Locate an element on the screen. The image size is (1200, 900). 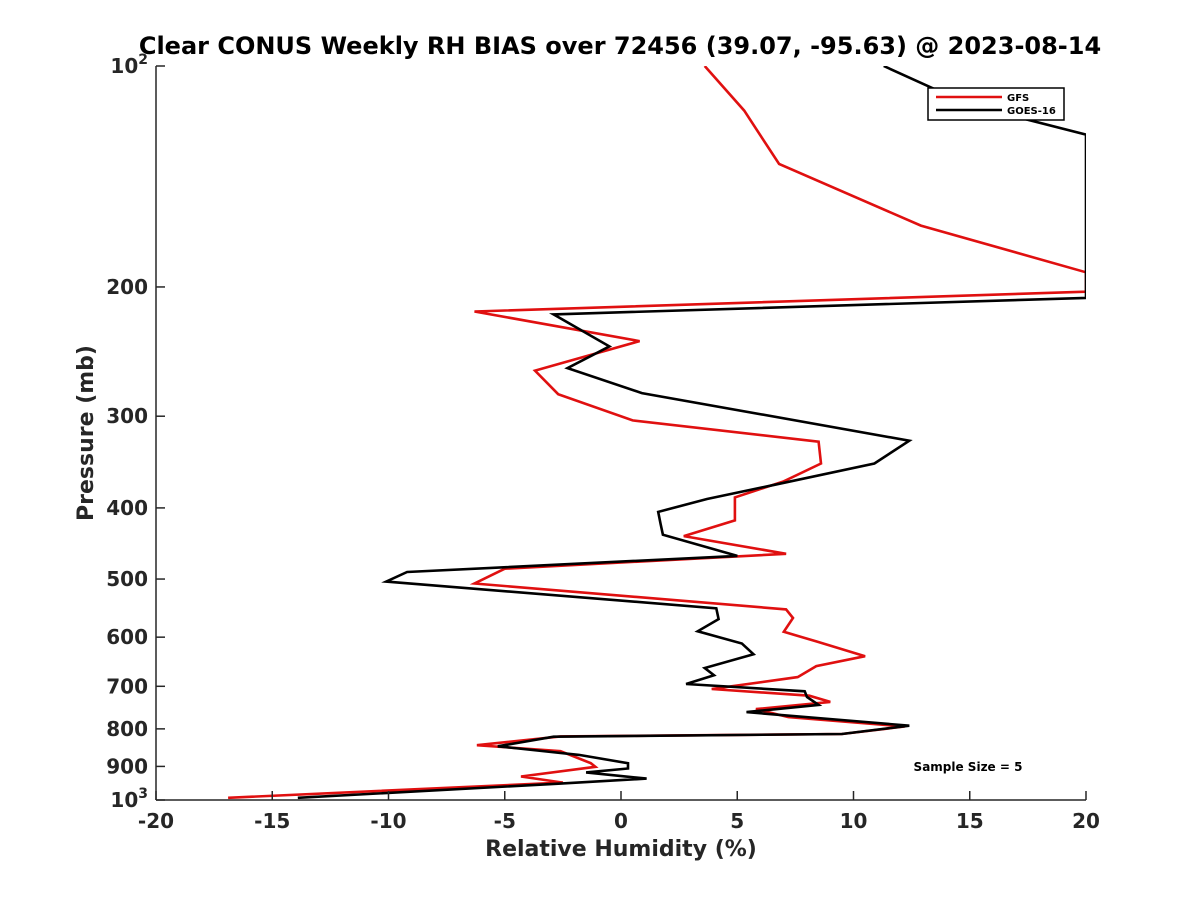
x-axis-label: Relative Humidity (%) is located at coordinates (621, 849).